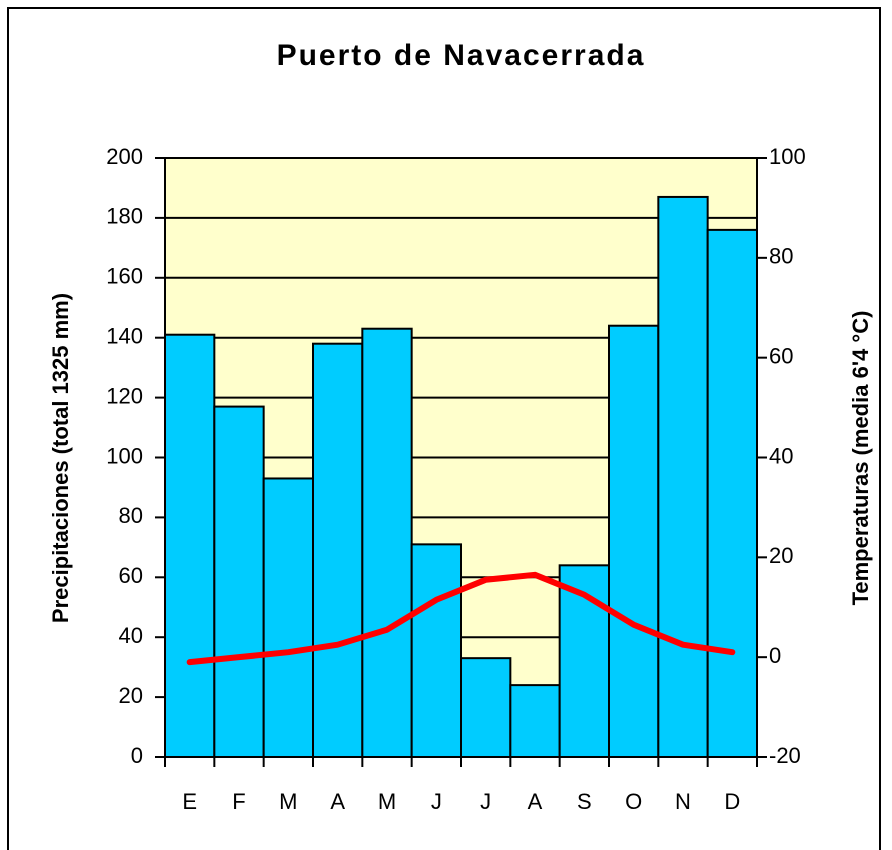 Image resolution: width=892 pixels, height=850 pixels. I want to click on y-tick-label: 80, so click(131, 515).